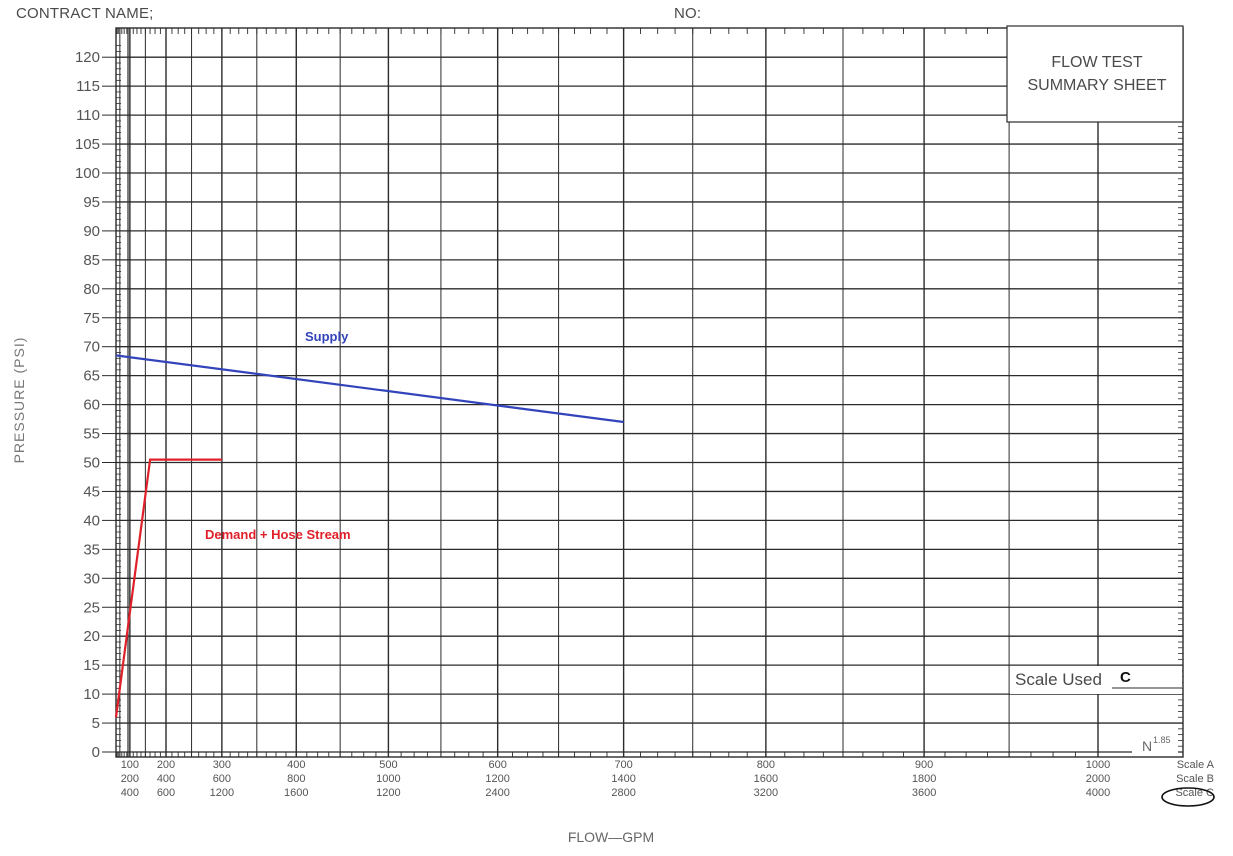  Describe the element at coordinates (327, 336) in the screenshot. I see `supply-series-label: Supply` at that location.